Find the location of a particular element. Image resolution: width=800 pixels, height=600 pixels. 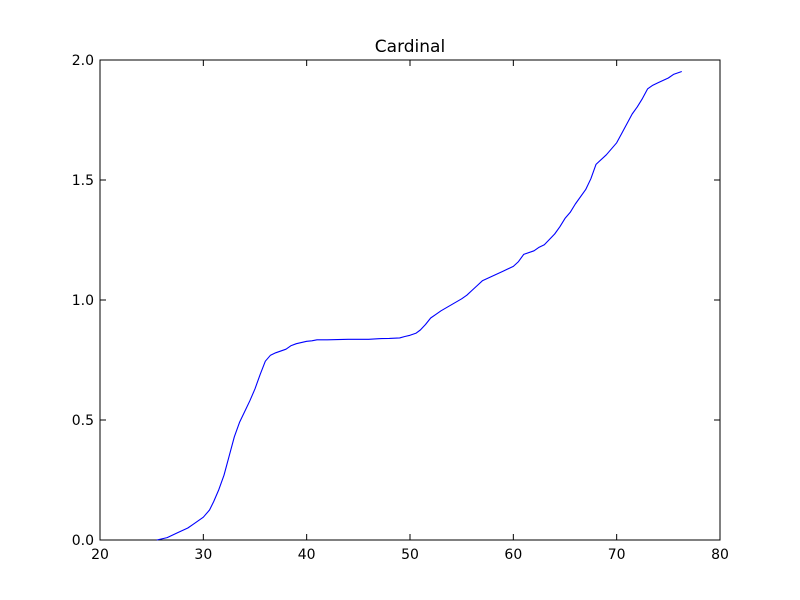

y-tick-label: 2.0 is located at coordinates (83, 61).